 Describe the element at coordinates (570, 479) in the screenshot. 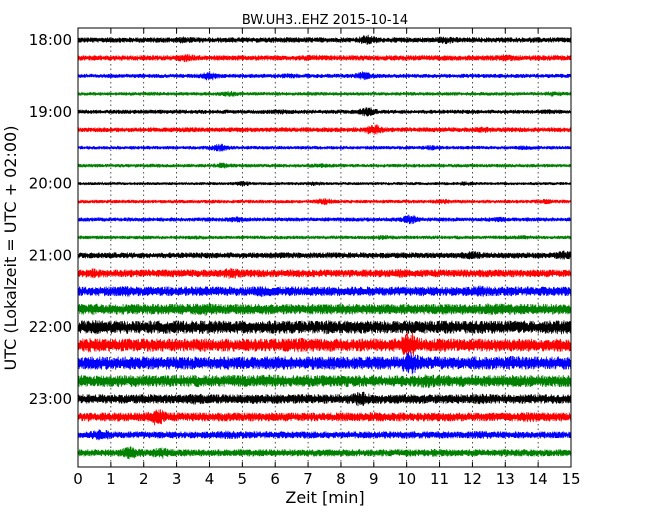

I see `x-tick-label: 15` at that location.